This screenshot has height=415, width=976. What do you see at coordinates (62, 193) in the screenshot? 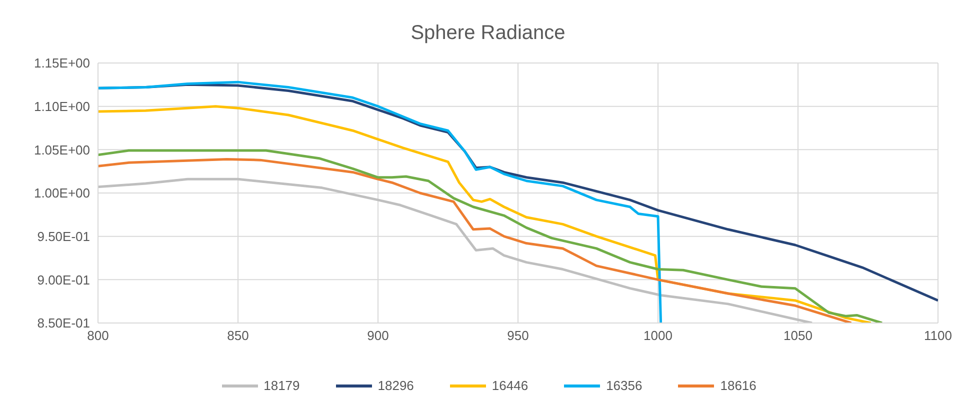
I see `y-tick-label: 1.00E+00` at bounding box center [62, 193].